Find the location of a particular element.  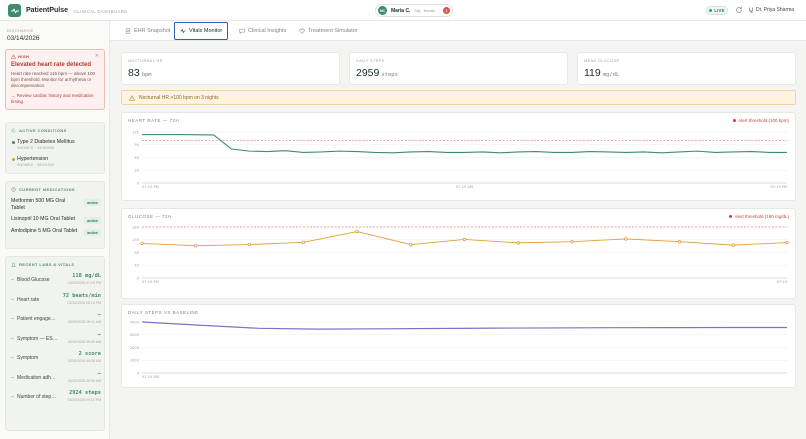

lab-row: – Medication adh… —03/20/2026 09:06 AM is located at coordinates (56, 379).